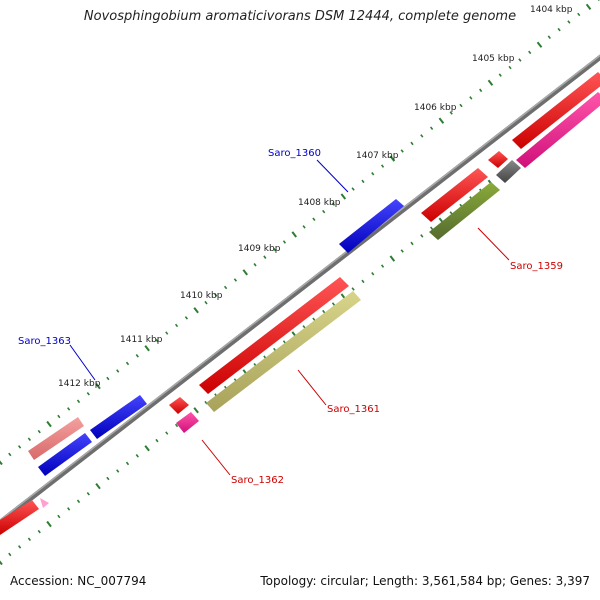  I want to click on ruler-label-1406: 1406 kbp, so click(435, 108).